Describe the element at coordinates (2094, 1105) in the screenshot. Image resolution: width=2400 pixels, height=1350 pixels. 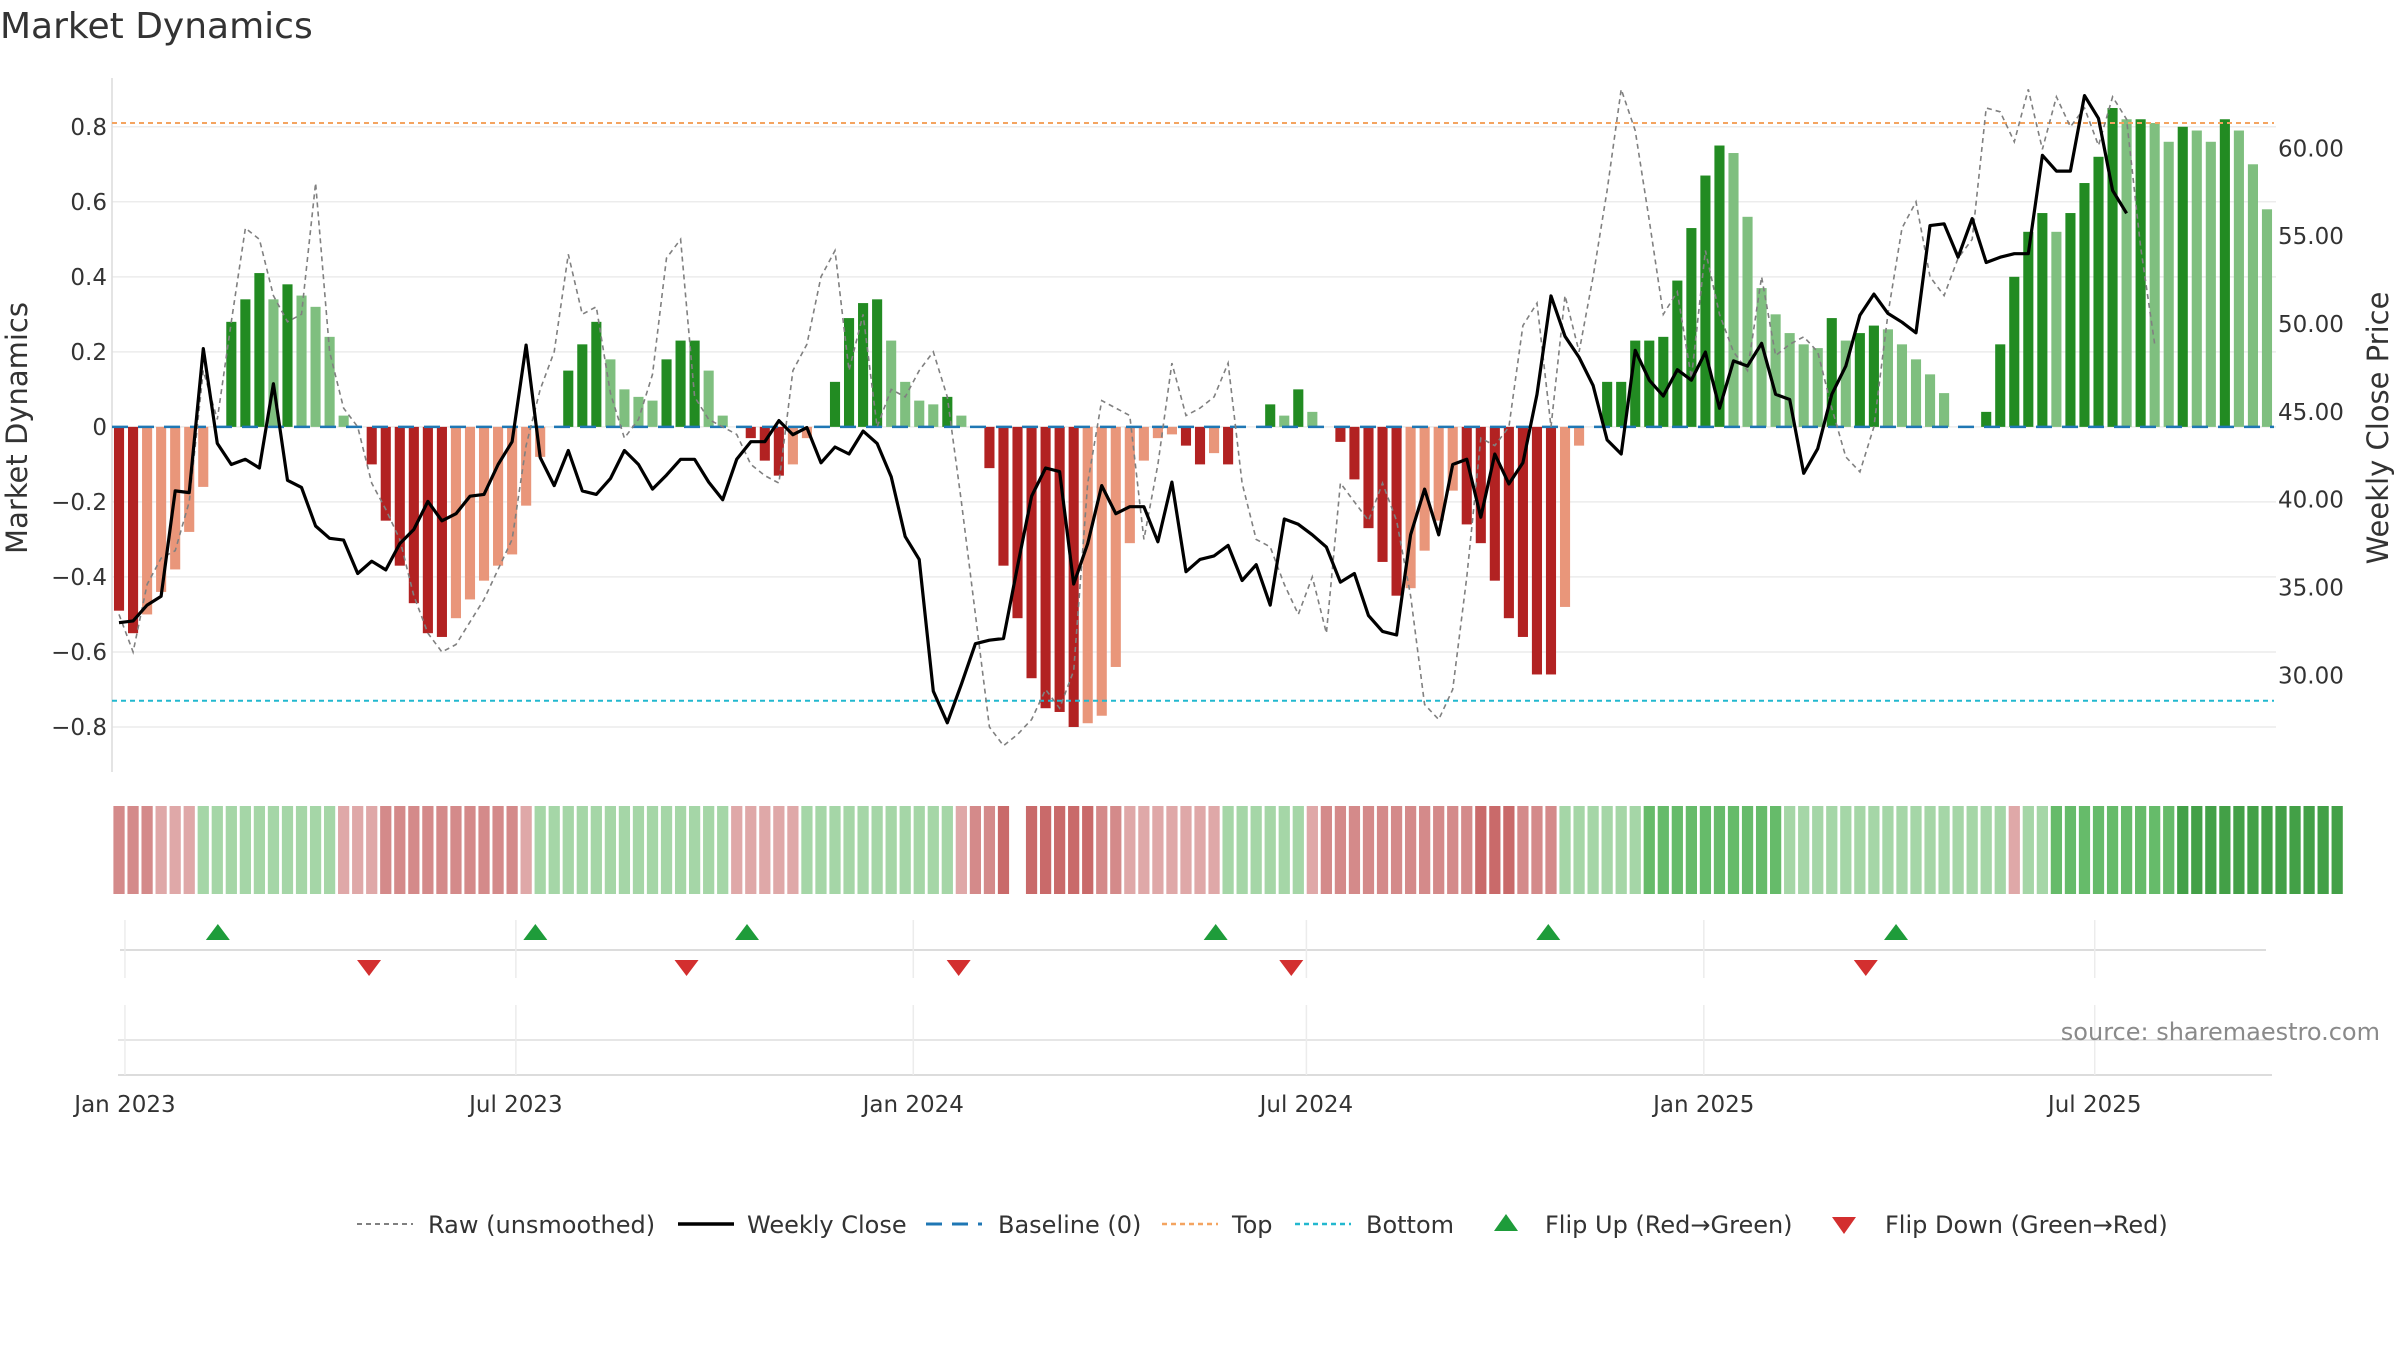
I see `x-tick-label: Jul 2025` at that location.